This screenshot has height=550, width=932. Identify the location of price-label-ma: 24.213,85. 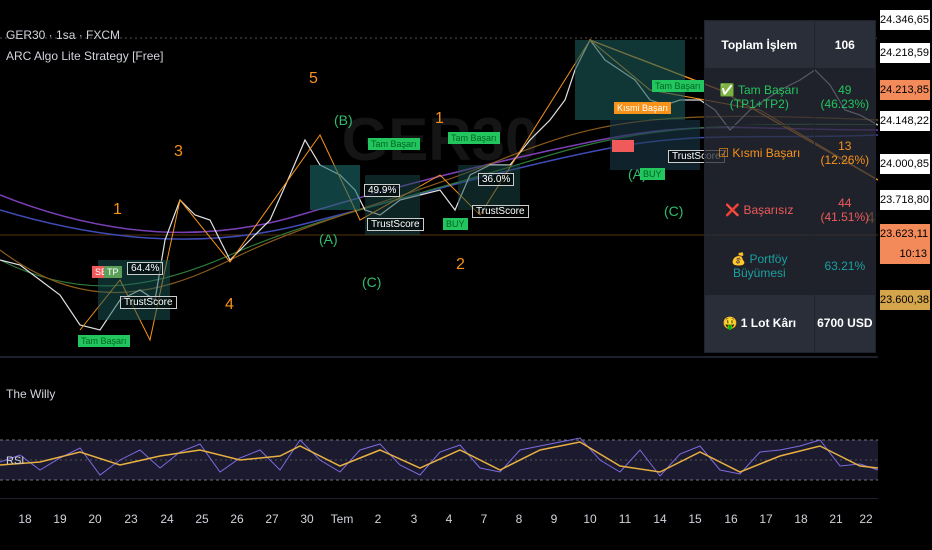
(905, 90).